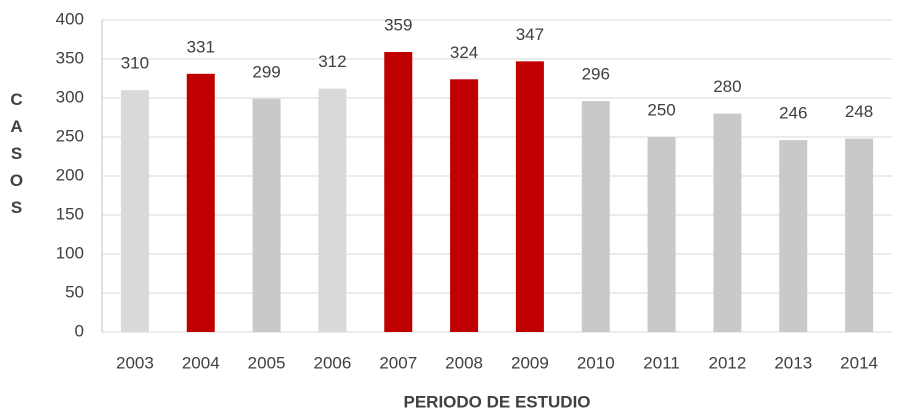  Describe the element at coordinates (70, 174) in the screenshot. I see `y-tick-label: 200` at that location.